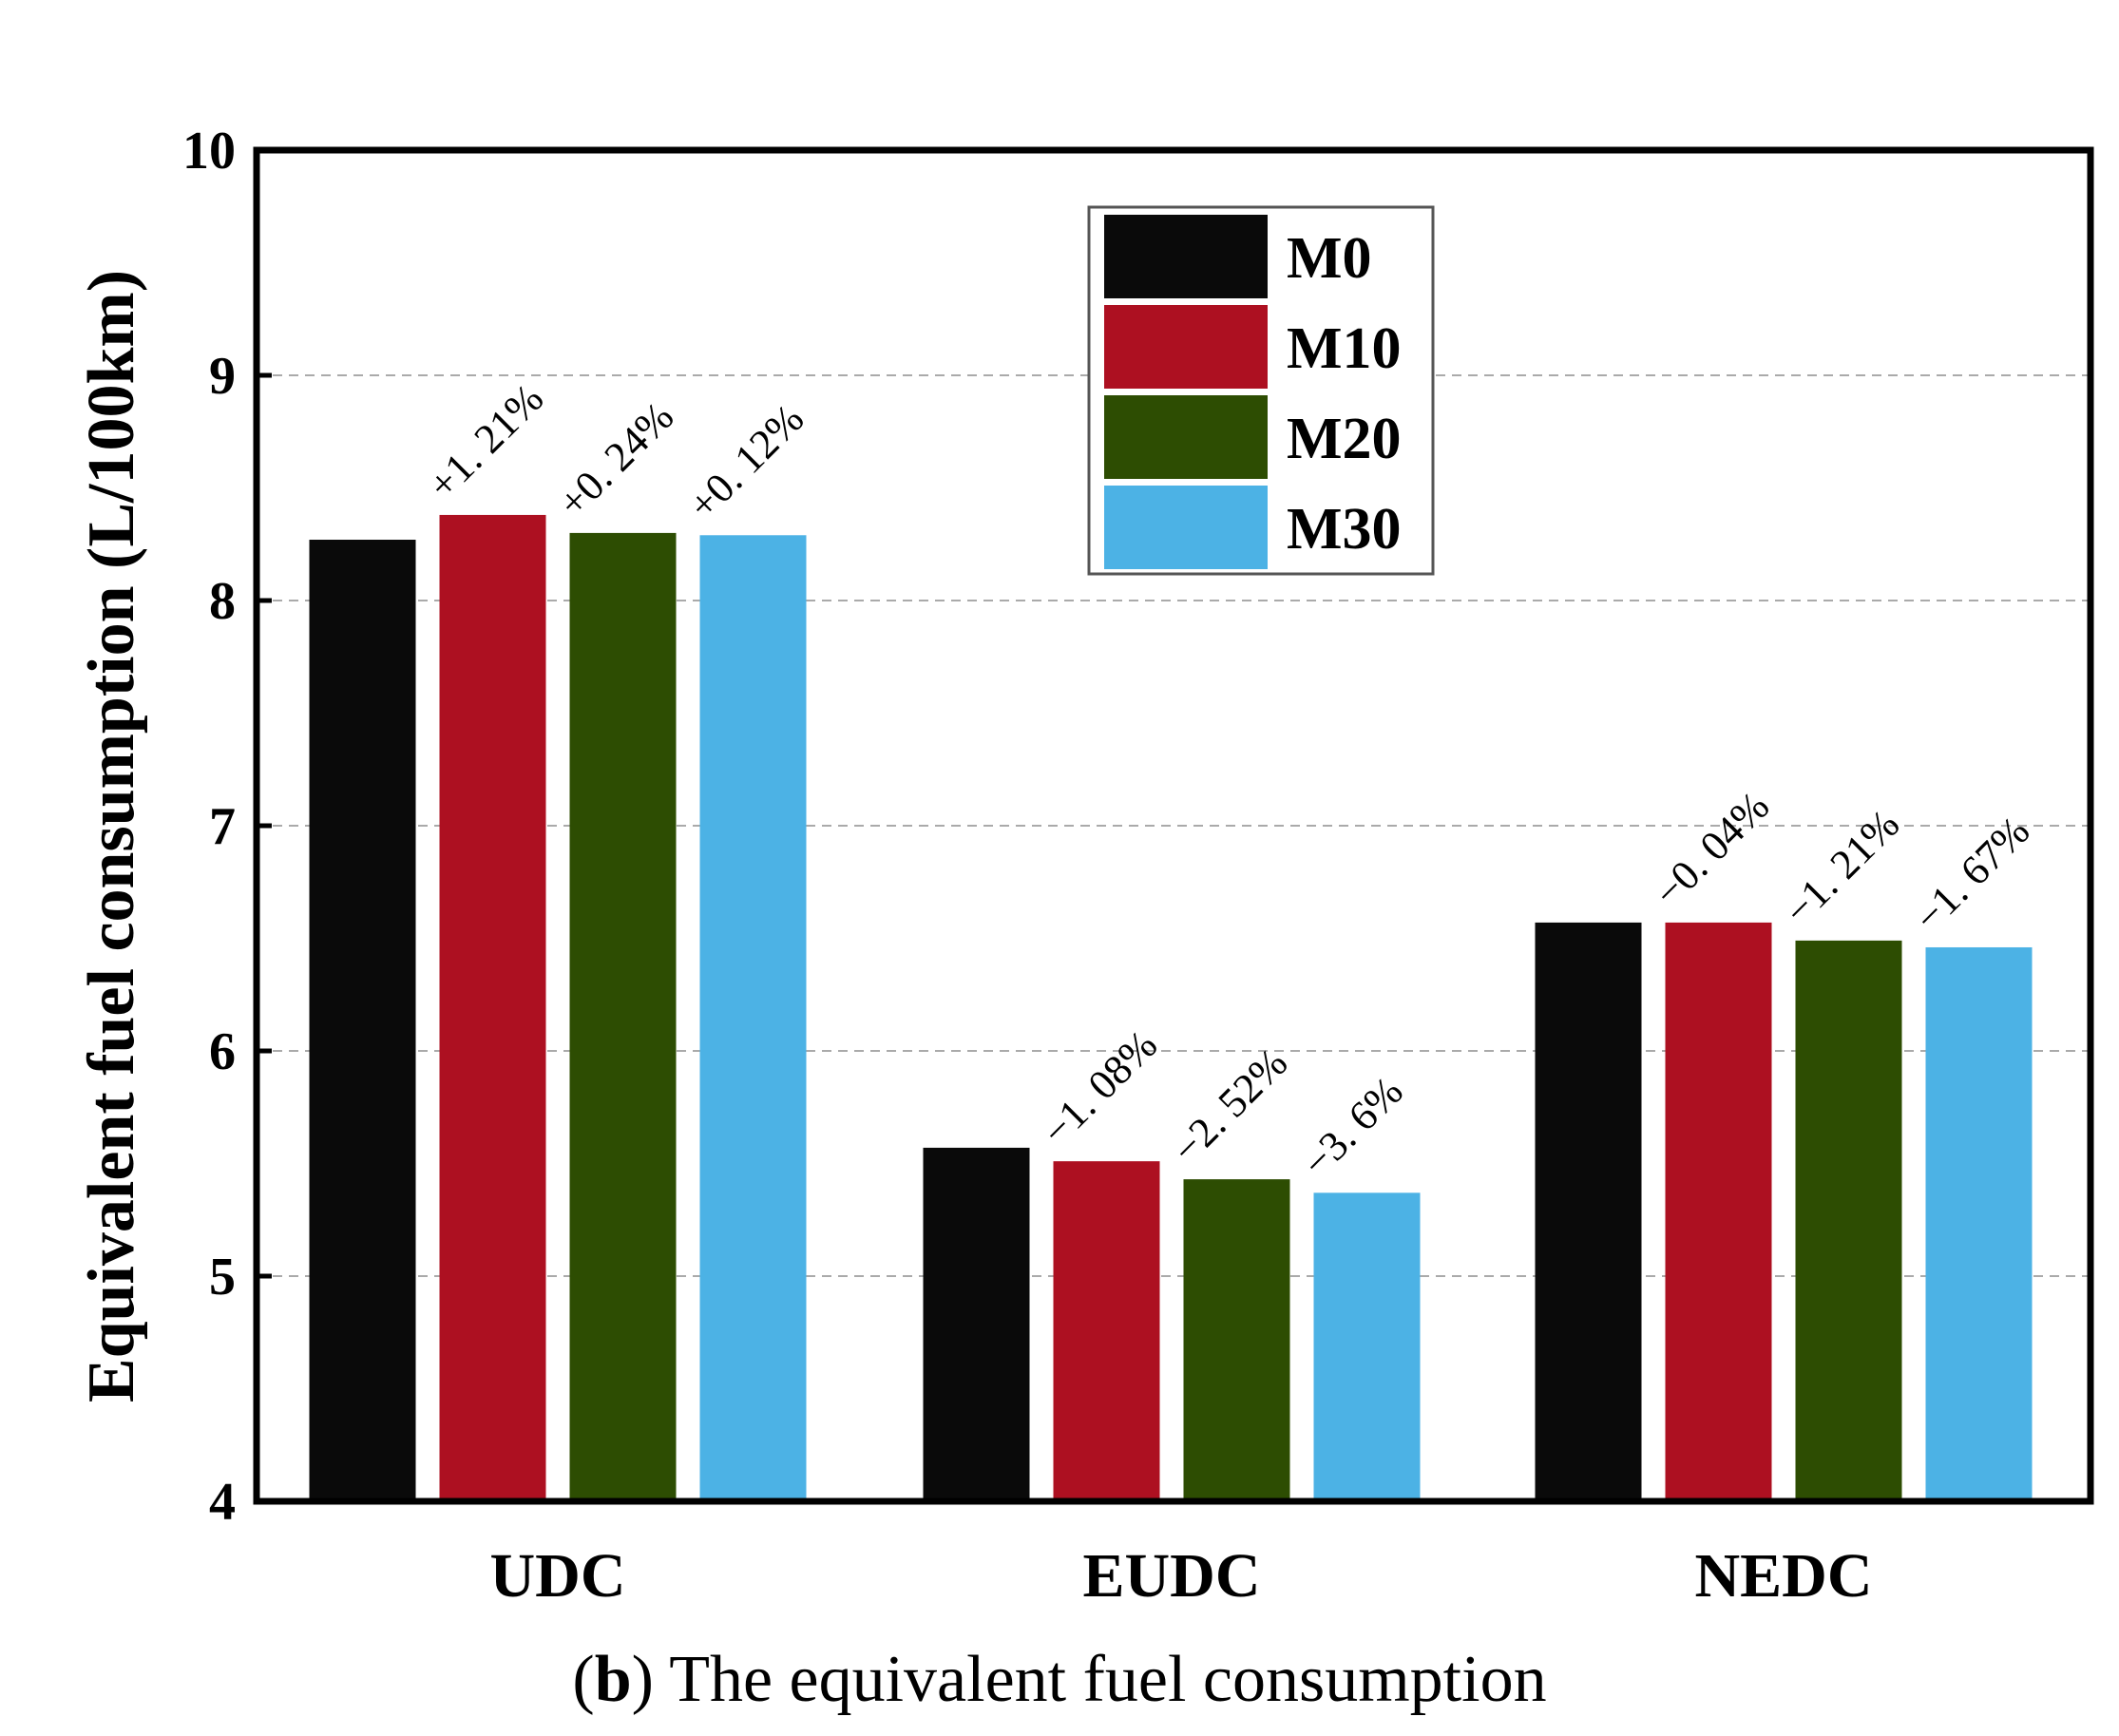 The height and width of the screenshot is (1736, 2119). Describe the element at coordinates (623, 1017) in the screenshot. I see `bar-m20-udc` at that location.